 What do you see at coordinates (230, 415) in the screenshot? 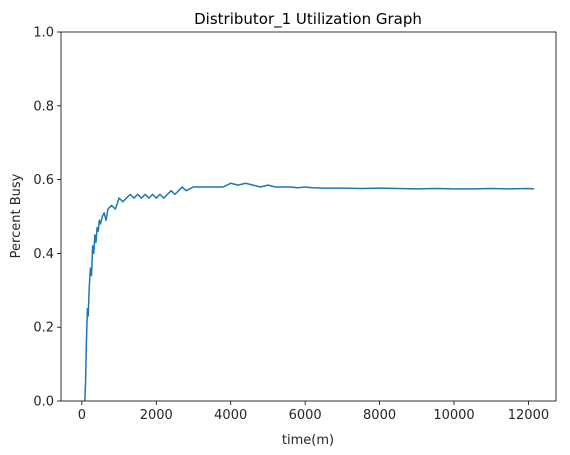
I see `x-tick-label: 4000` at bounding box center [230, 415].